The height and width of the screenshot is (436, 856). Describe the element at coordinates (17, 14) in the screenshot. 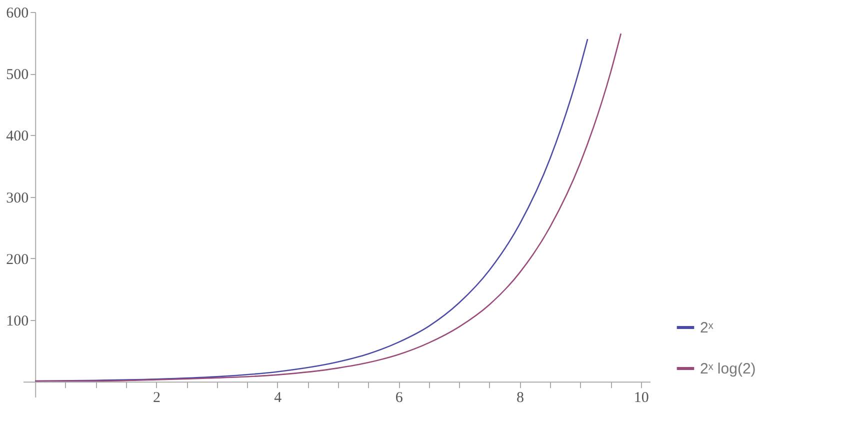

I see `y-tick-label: 600` at that location.